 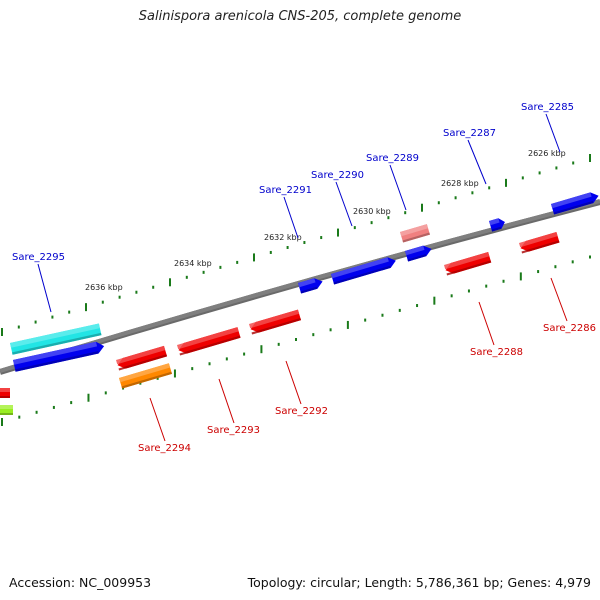 What do you see at coordinates (569, 305) in the screenshot?
I see `label-sare-2286: Sare_2286` at bounding box center [569, 305].